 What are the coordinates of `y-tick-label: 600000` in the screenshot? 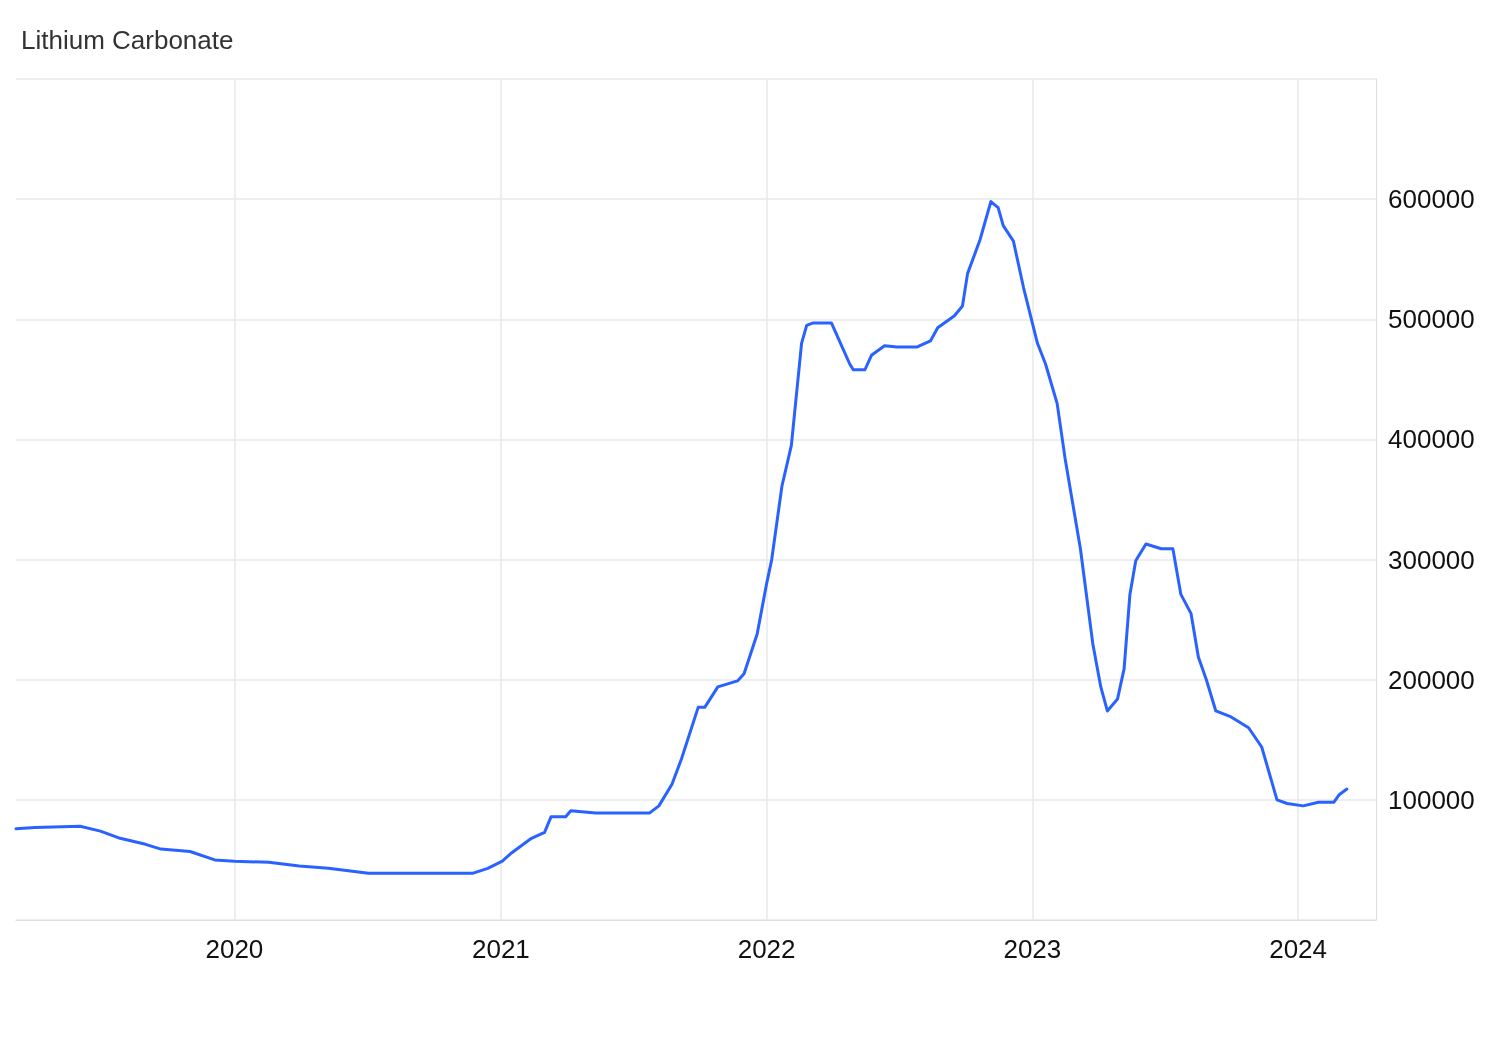 It's located at (1431, 199).